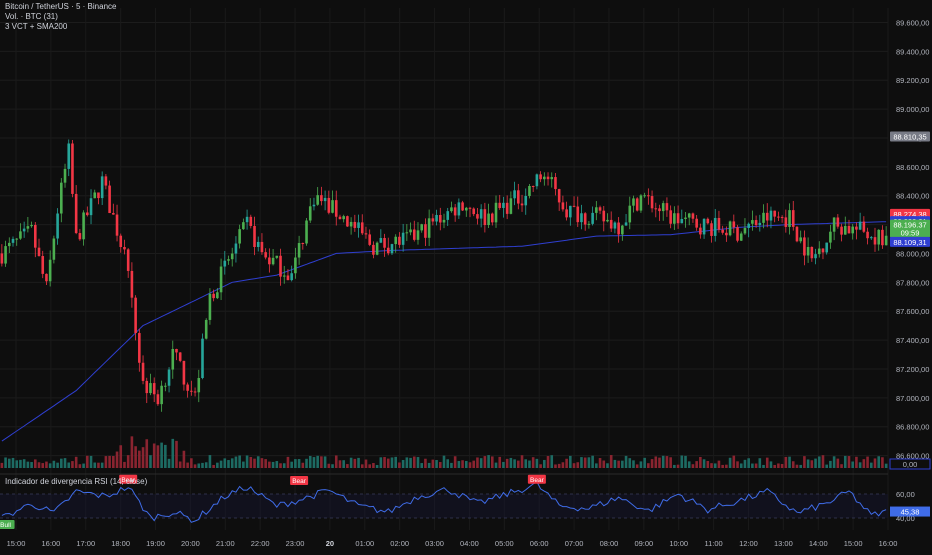  Describe the element at coordinates (678, 543) in the screenshot. I see `time-tick-label: 10:00` at that location.